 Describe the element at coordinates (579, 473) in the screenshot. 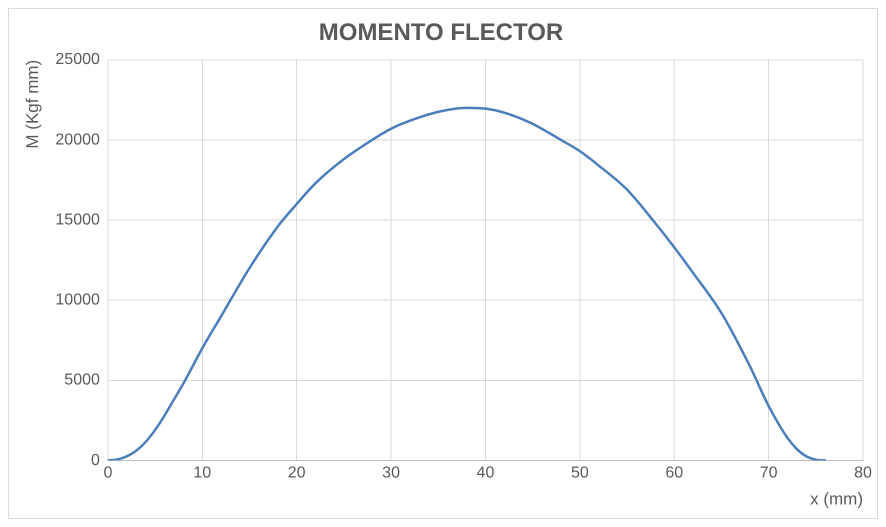

I see `x-tick-label: 50` at that location.